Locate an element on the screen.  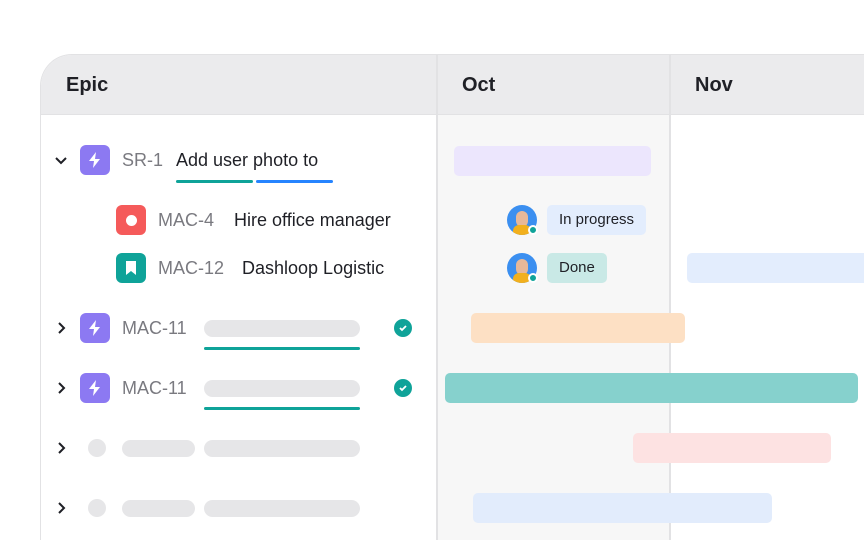
timeline-header is located at coordinates (452, 85).